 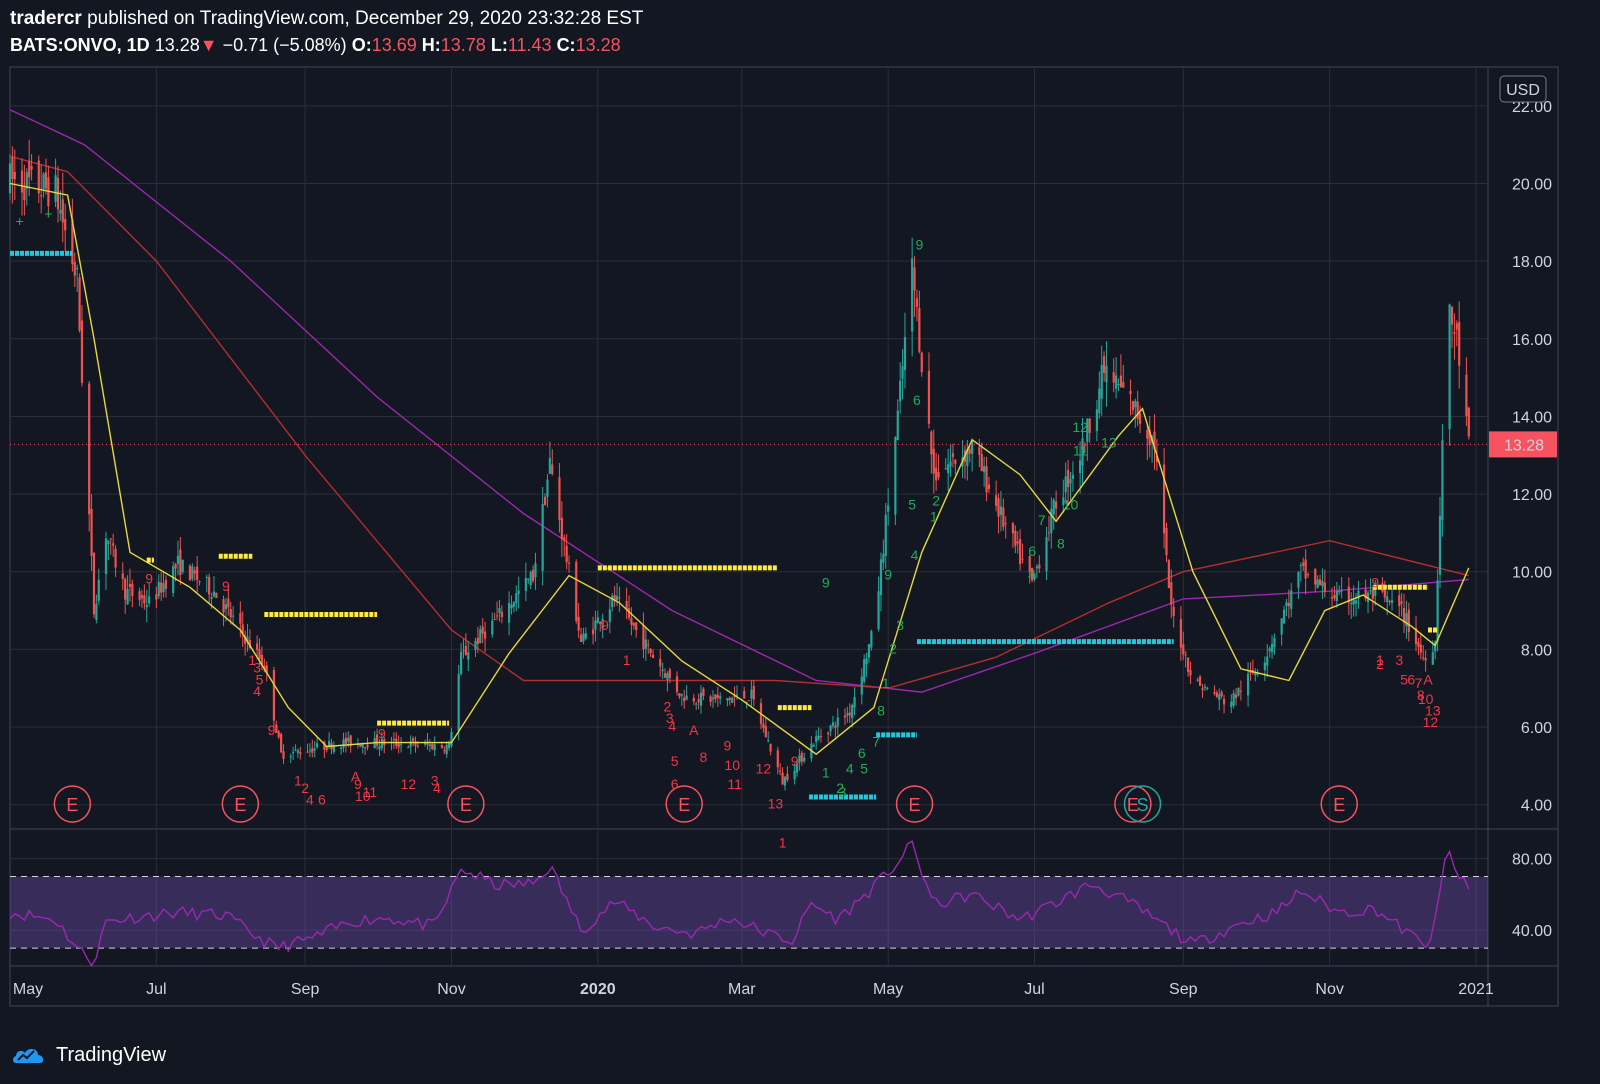 I want to click on tradingview-logo-icon, so click(x=30, y=1055).